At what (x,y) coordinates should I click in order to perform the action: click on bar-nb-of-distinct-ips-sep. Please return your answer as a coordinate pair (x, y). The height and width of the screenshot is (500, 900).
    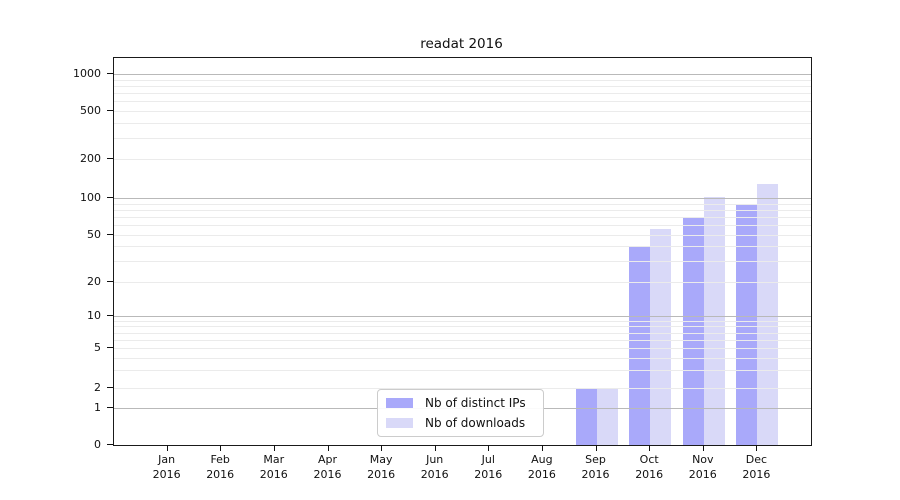
    Looking at the image, I should click on (586, 416).